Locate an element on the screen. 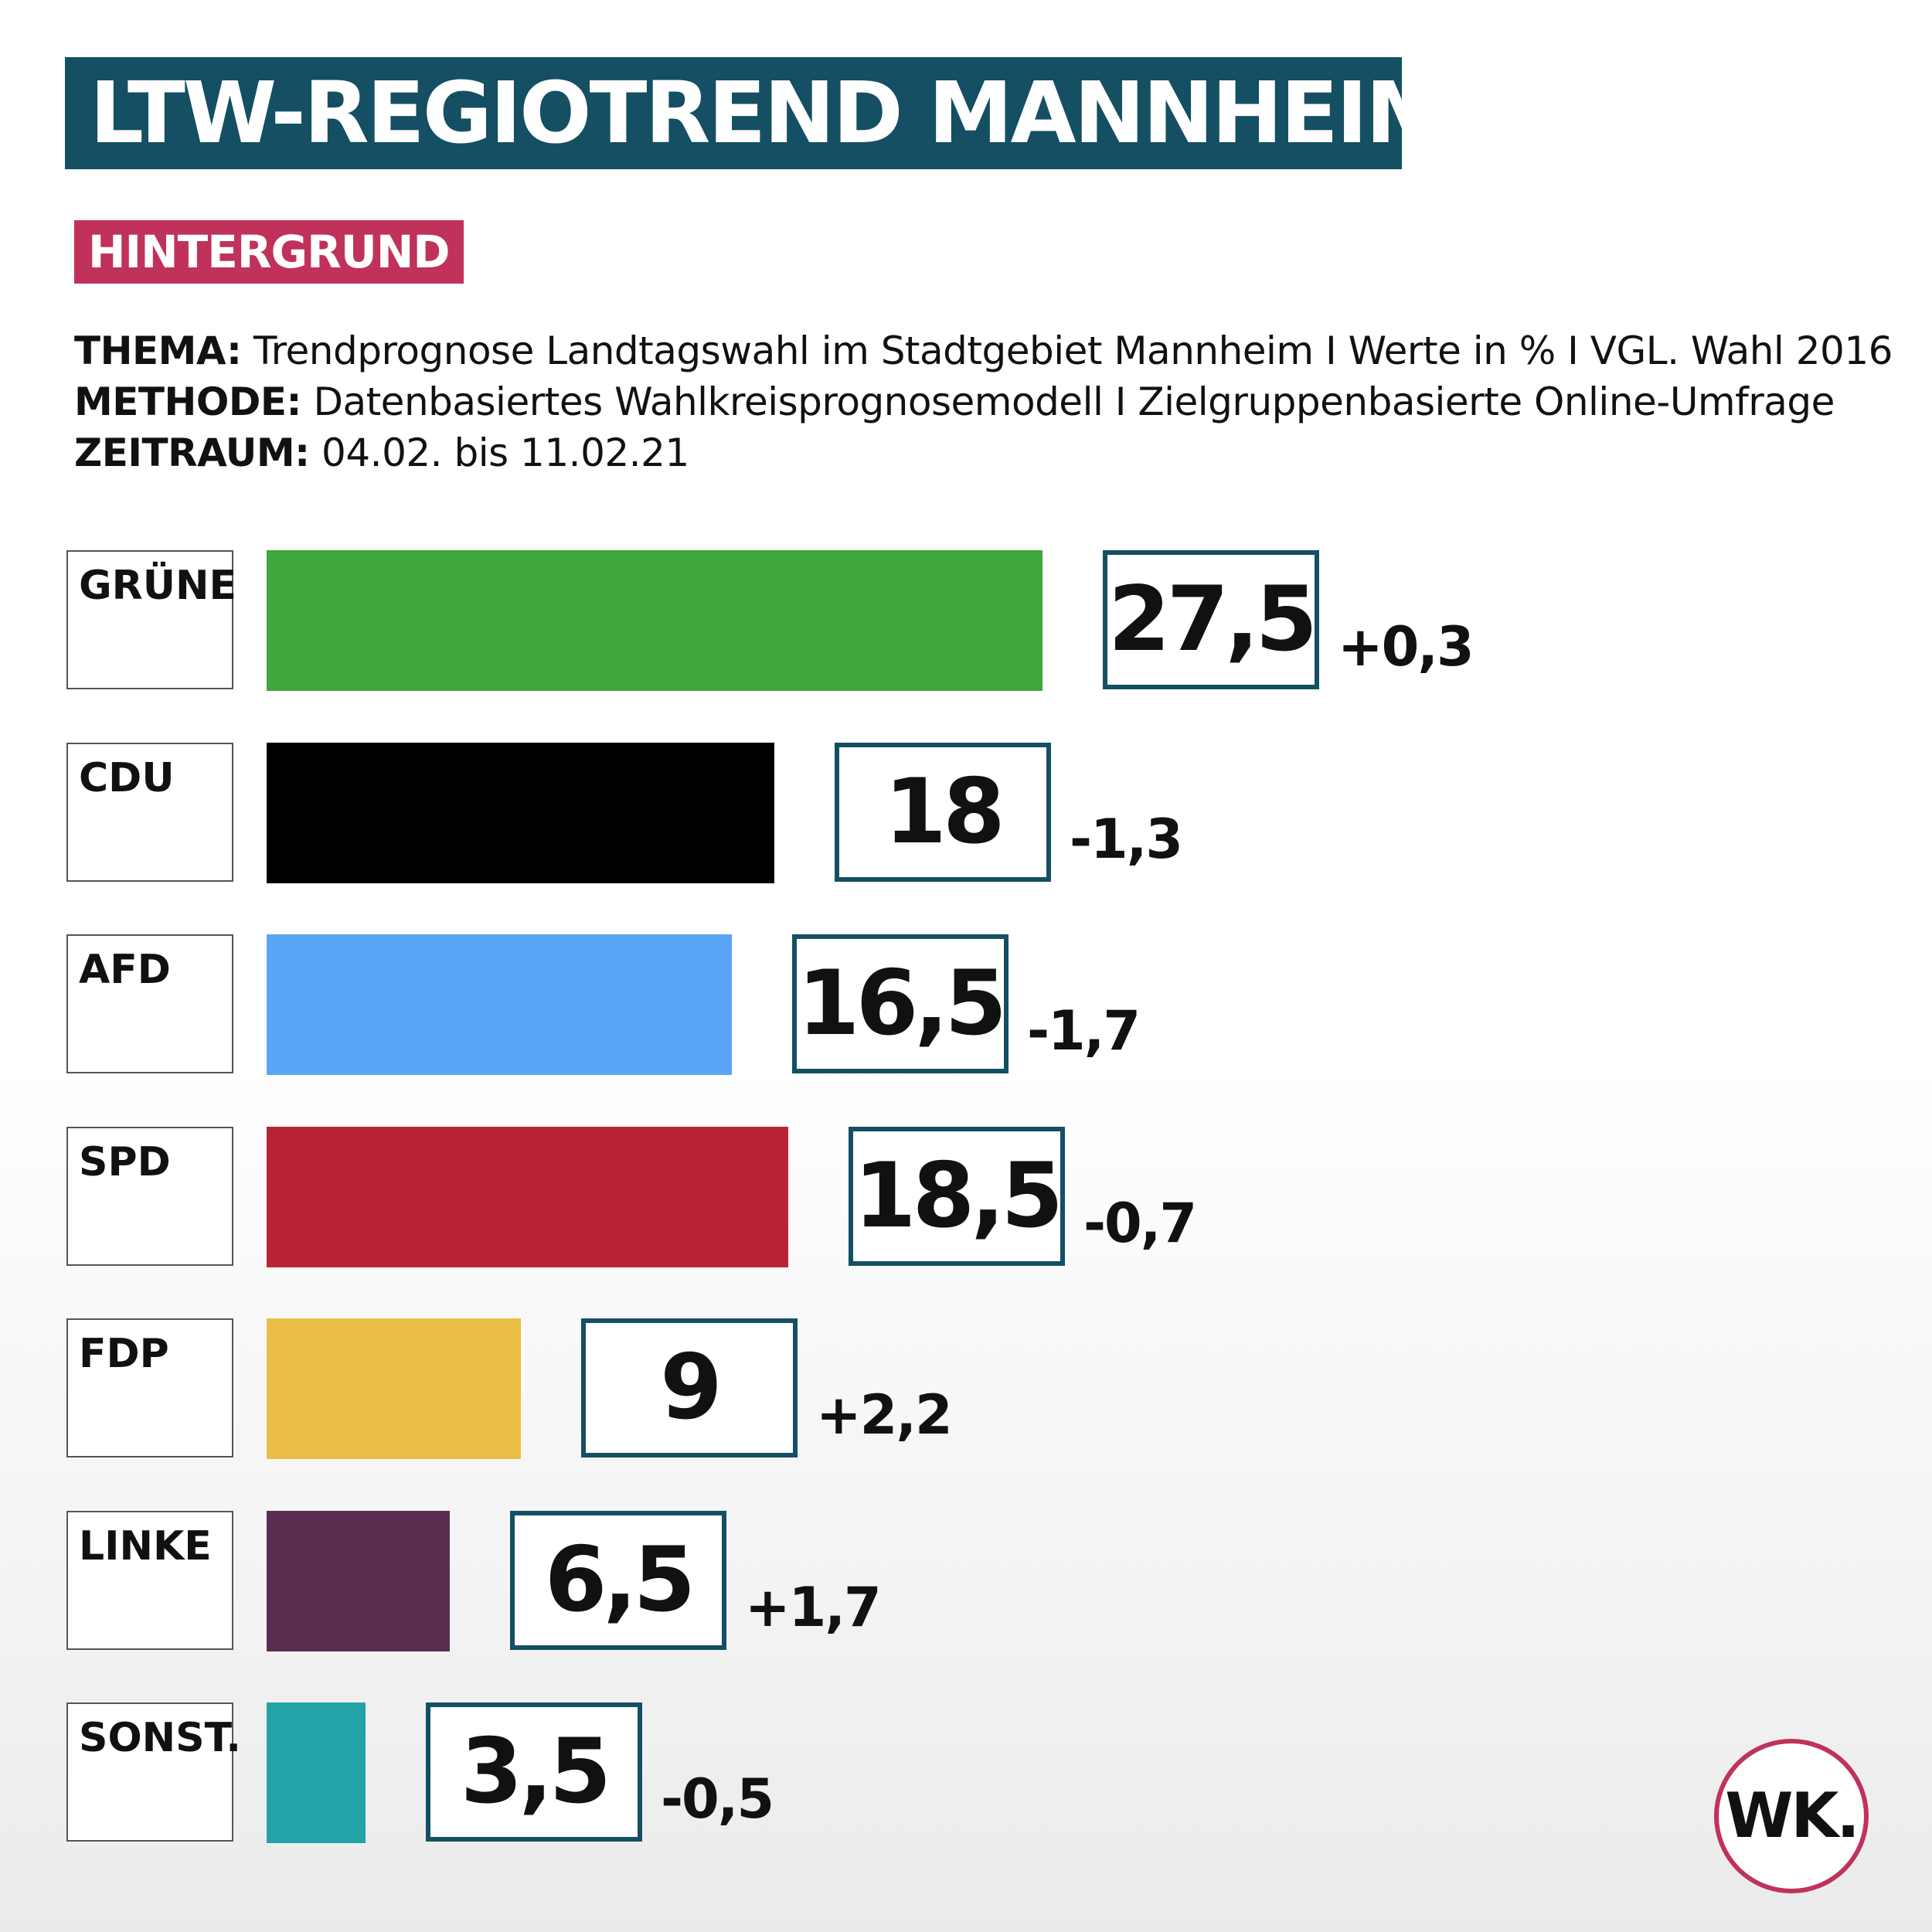 This screenshot has height=1932, width=1932. value-label: 16,5 is located at coordinates (900, 1004).